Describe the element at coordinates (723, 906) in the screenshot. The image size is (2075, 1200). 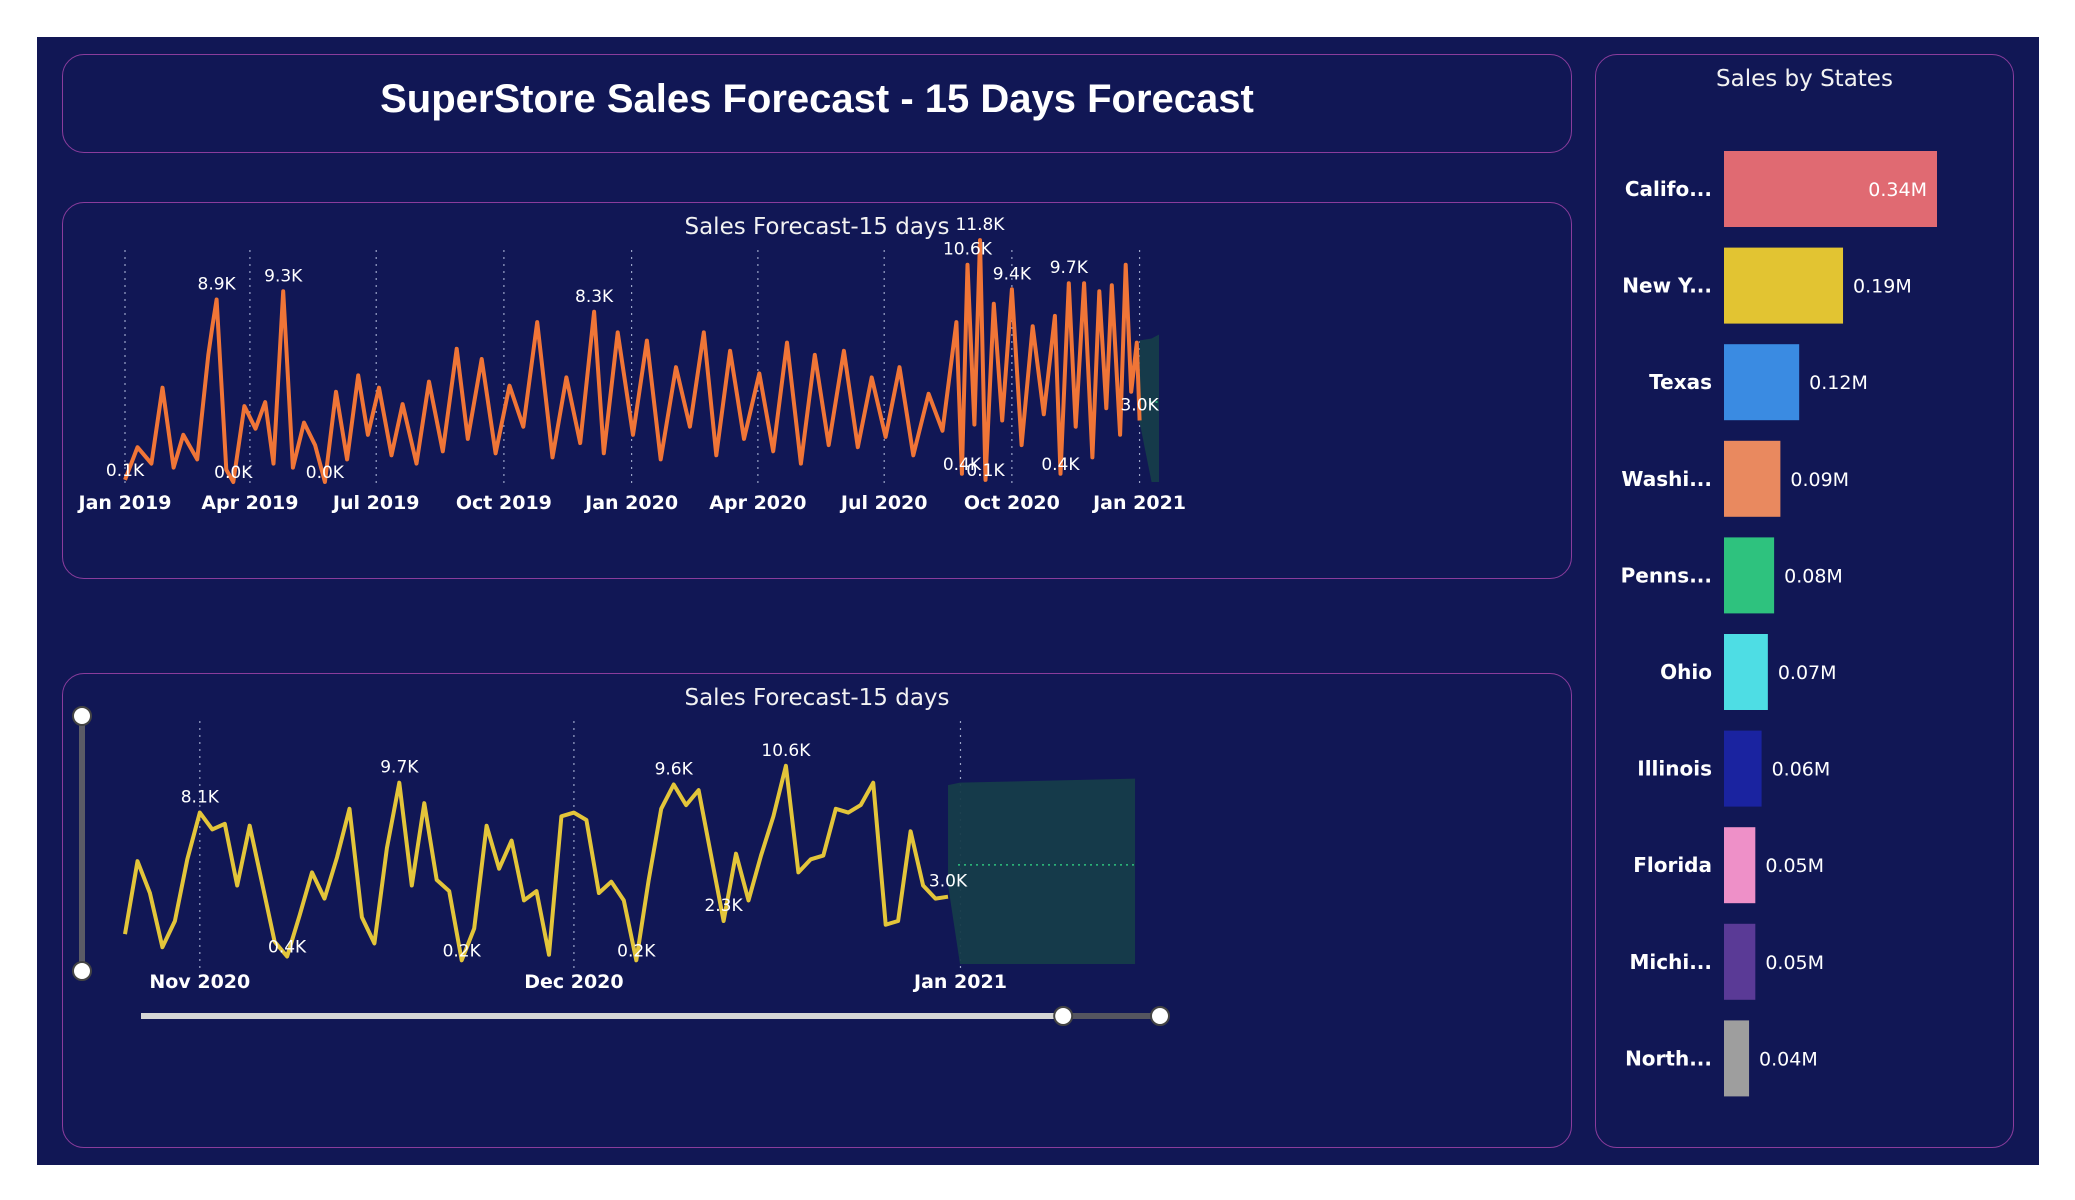
I see `data-label: 2.3K` at that location.